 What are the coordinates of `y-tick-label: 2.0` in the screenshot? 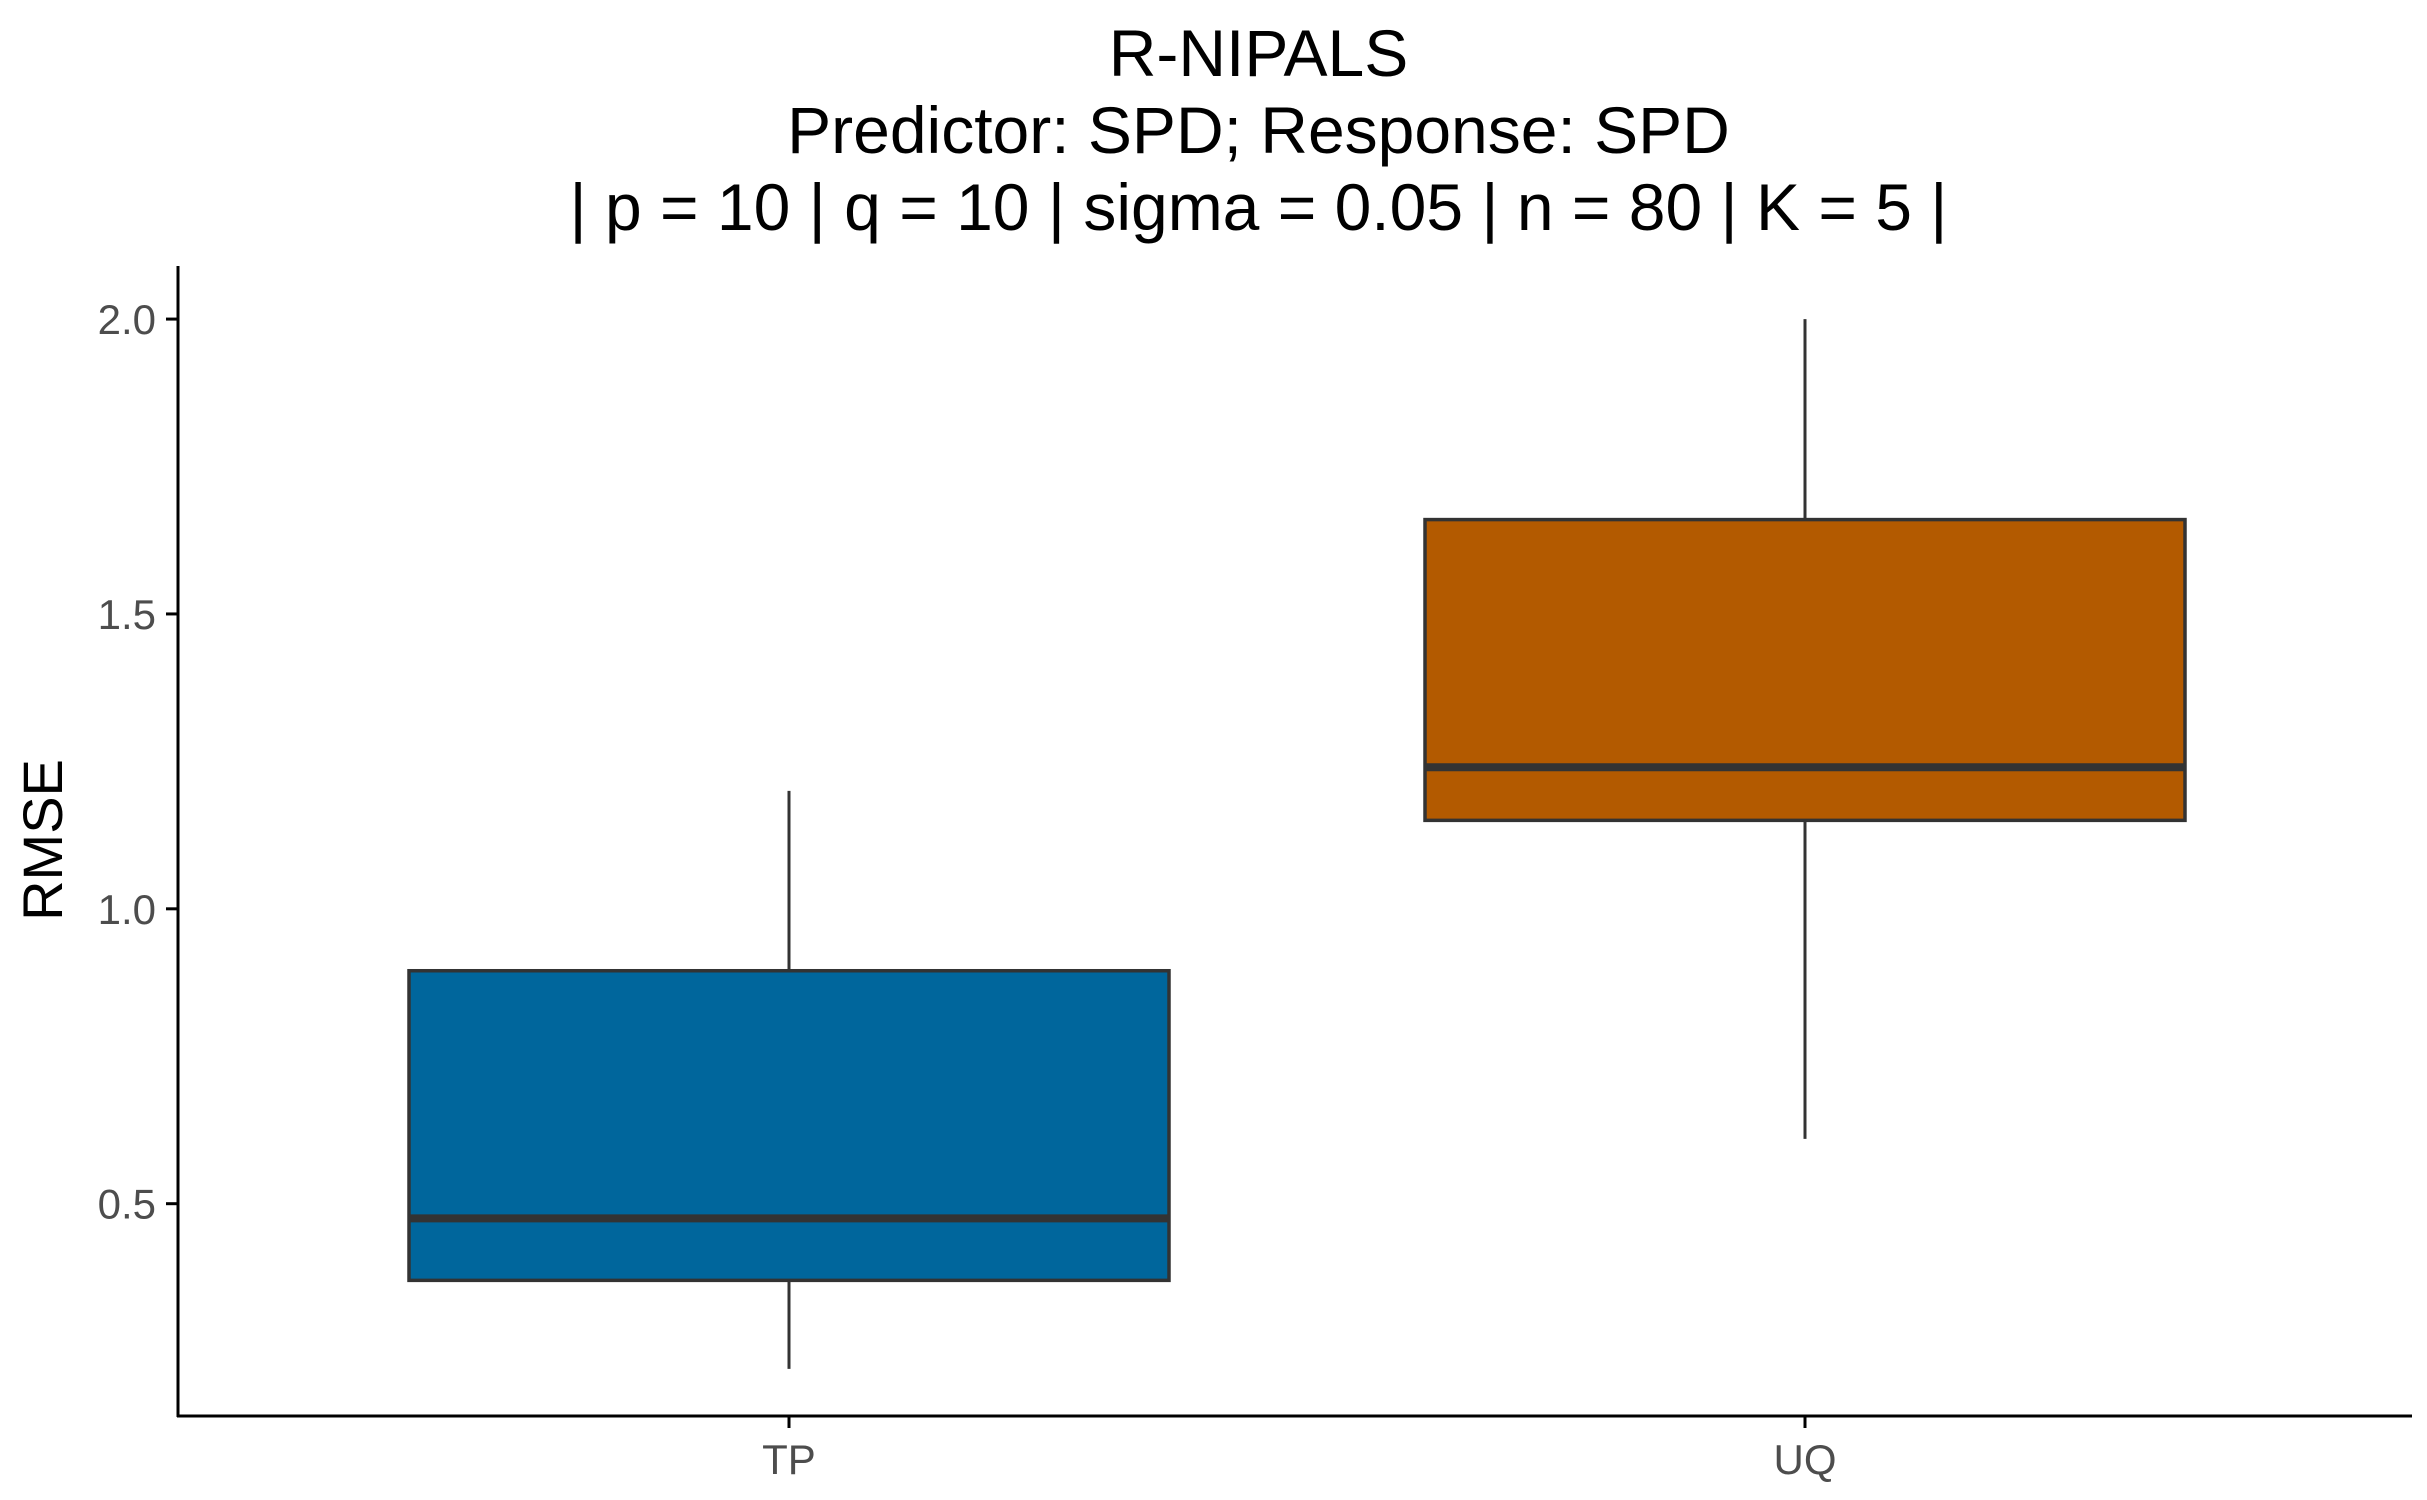 It's located at (127, 319).